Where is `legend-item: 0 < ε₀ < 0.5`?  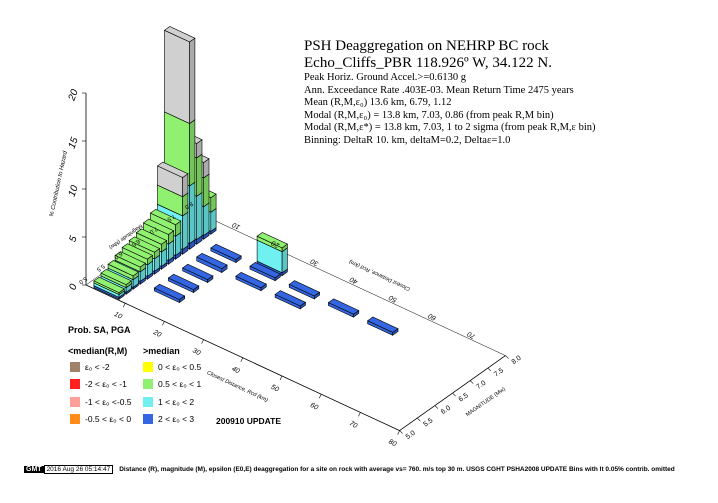 legend-item: 0 < ε₀ < 0.5 is located at coordinates (180, 367).